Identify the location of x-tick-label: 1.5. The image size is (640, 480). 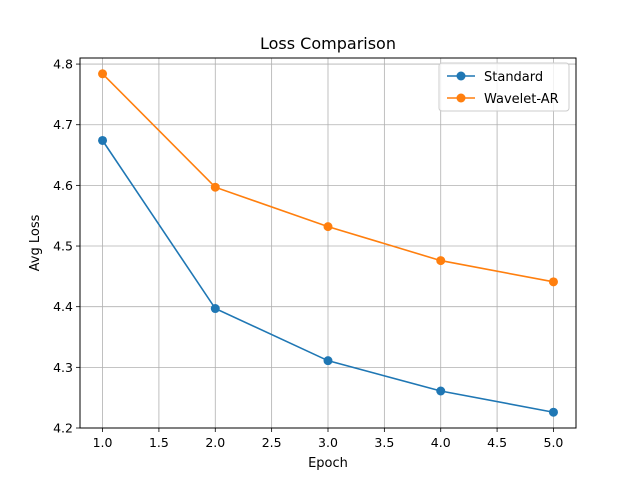
(159, 442).